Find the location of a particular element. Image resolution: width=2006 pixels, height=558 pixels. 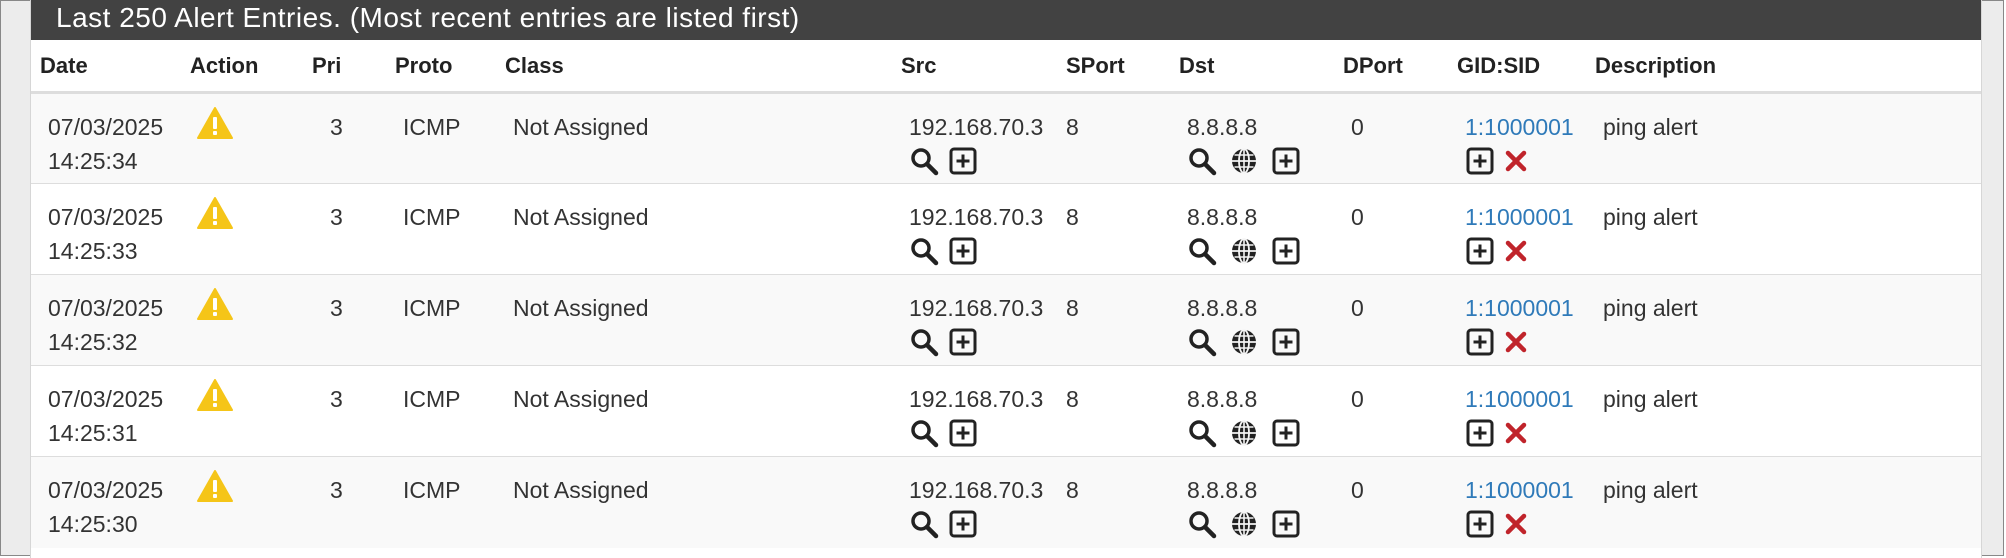

src-ip: 192.168.70.3 is located at coordinates (976, 490).